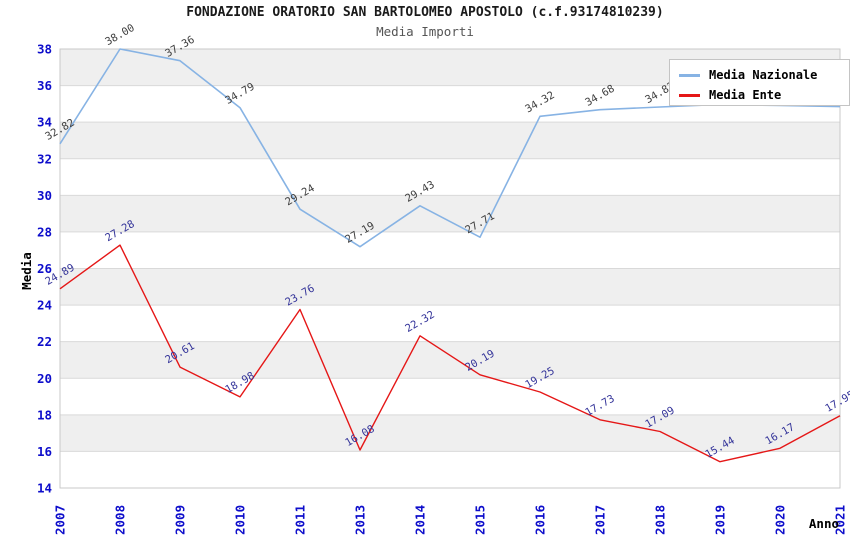  I want to click on x-tick-label: 2011, so click(300, 520).